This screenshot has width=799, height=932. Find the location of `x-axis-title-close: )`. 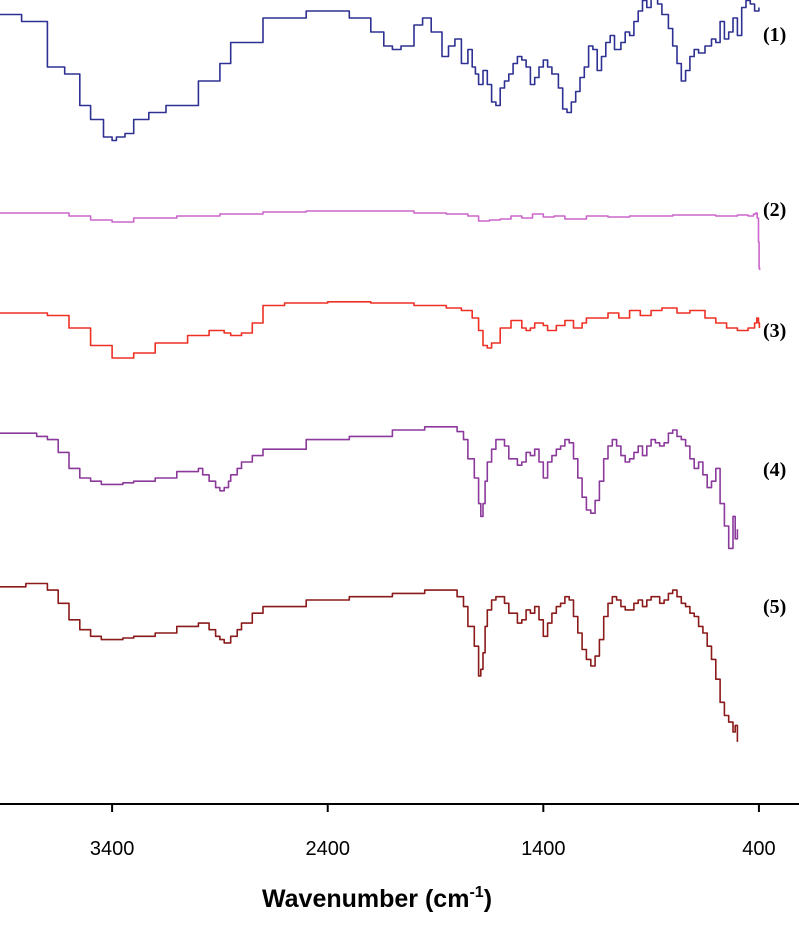

x-axis-title-close: ) is located at coordinates (488, 899).